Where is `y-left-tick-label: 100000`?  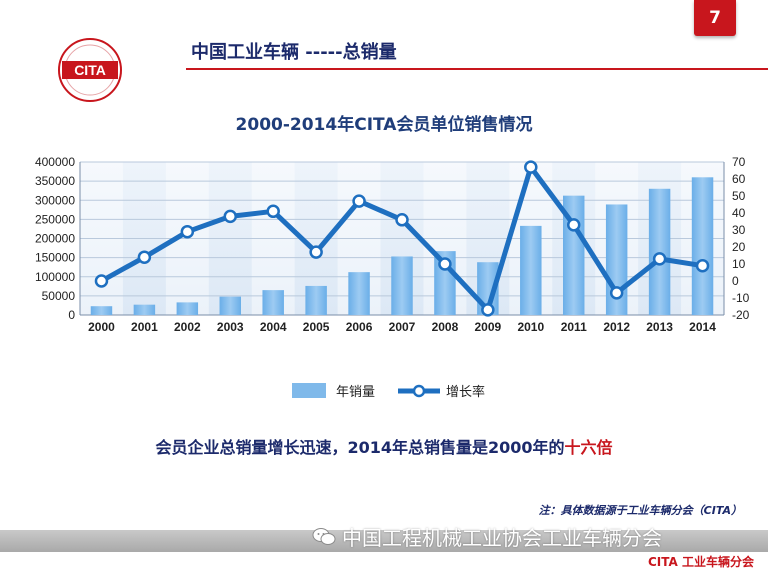
y-left-tick-label: 100000 is located at coordinates (55, 277).